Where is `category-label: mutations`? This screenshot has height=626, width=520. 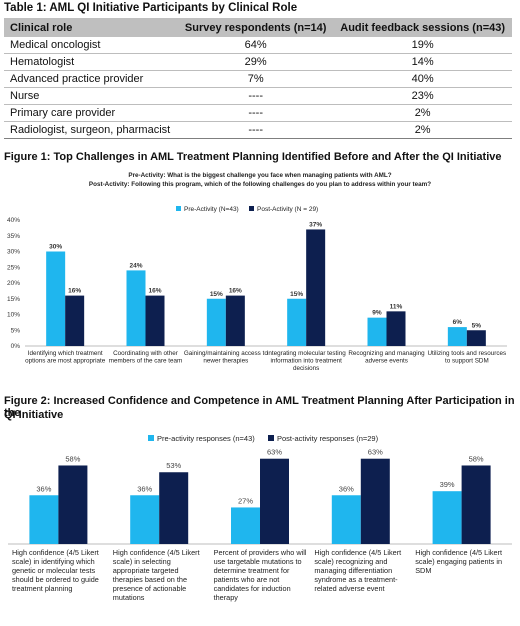 category-label: mutations is located at coordinates (129, 597).